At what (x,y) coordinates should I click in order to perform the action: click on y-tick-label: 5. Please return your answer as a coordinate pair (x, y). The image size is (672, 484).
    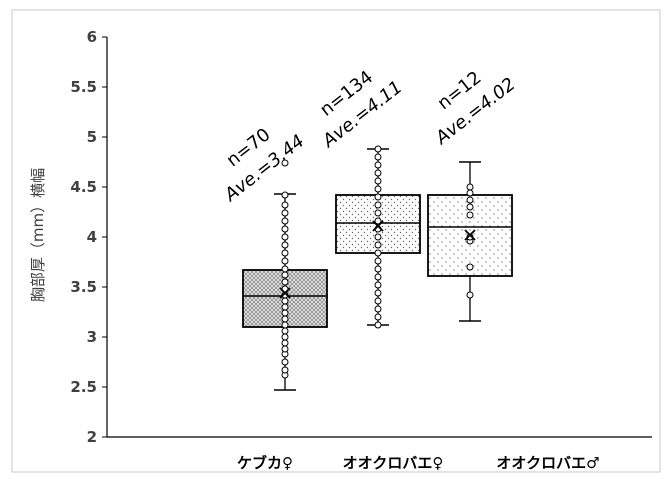
    Looking at the image, I should click on (92, 137).